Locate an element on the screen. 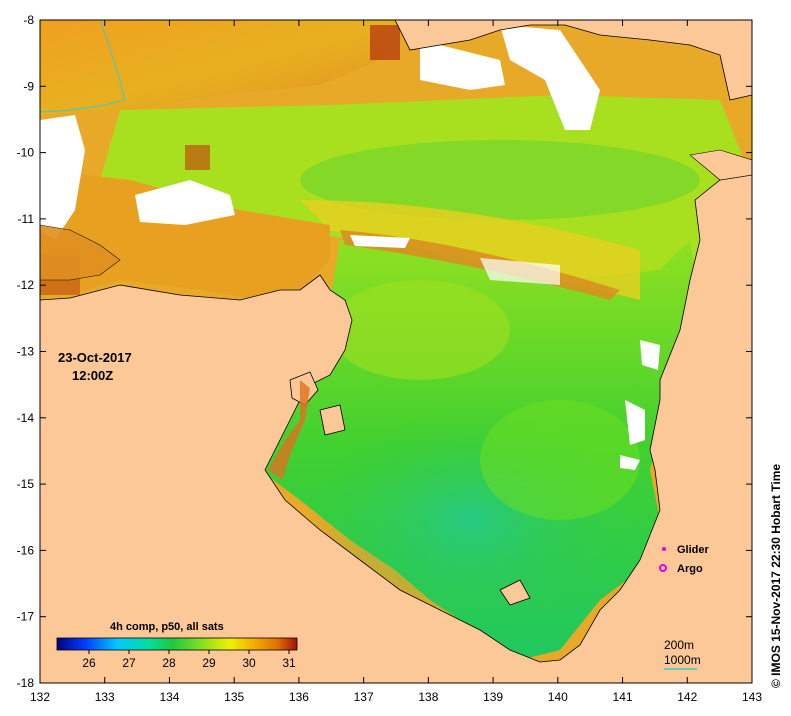 The height and width of the screenshot is (716, 791). argo-legend-label: Argo is located at coordinates (690, 569).